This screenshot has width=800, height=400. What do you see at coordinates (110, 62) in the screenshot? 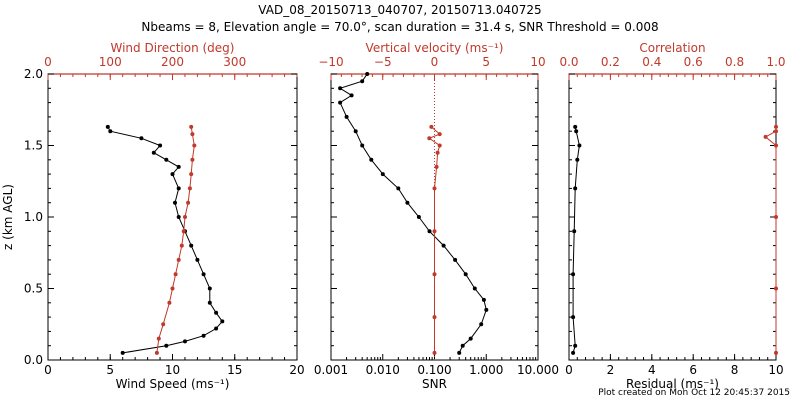
I see `top-tick-label: 100` at bounding box center [110, 62].